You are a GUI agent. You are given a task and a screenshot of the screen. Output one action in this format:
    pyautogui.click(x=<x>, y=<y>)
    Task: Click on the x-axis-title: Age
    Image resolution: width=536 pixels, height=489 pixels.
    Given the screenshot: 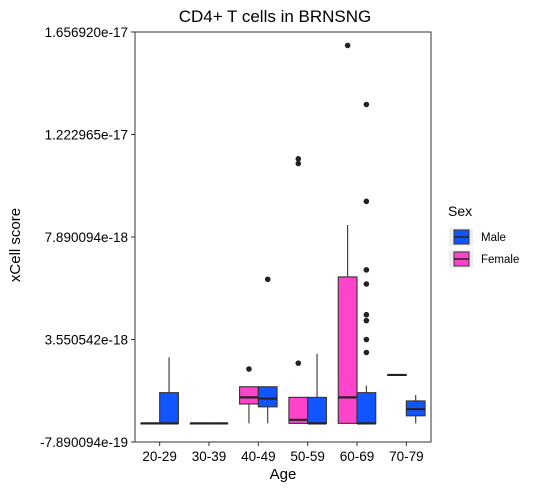 What is the action you would take?
    pyautogui.click(x=283, y=474)
    